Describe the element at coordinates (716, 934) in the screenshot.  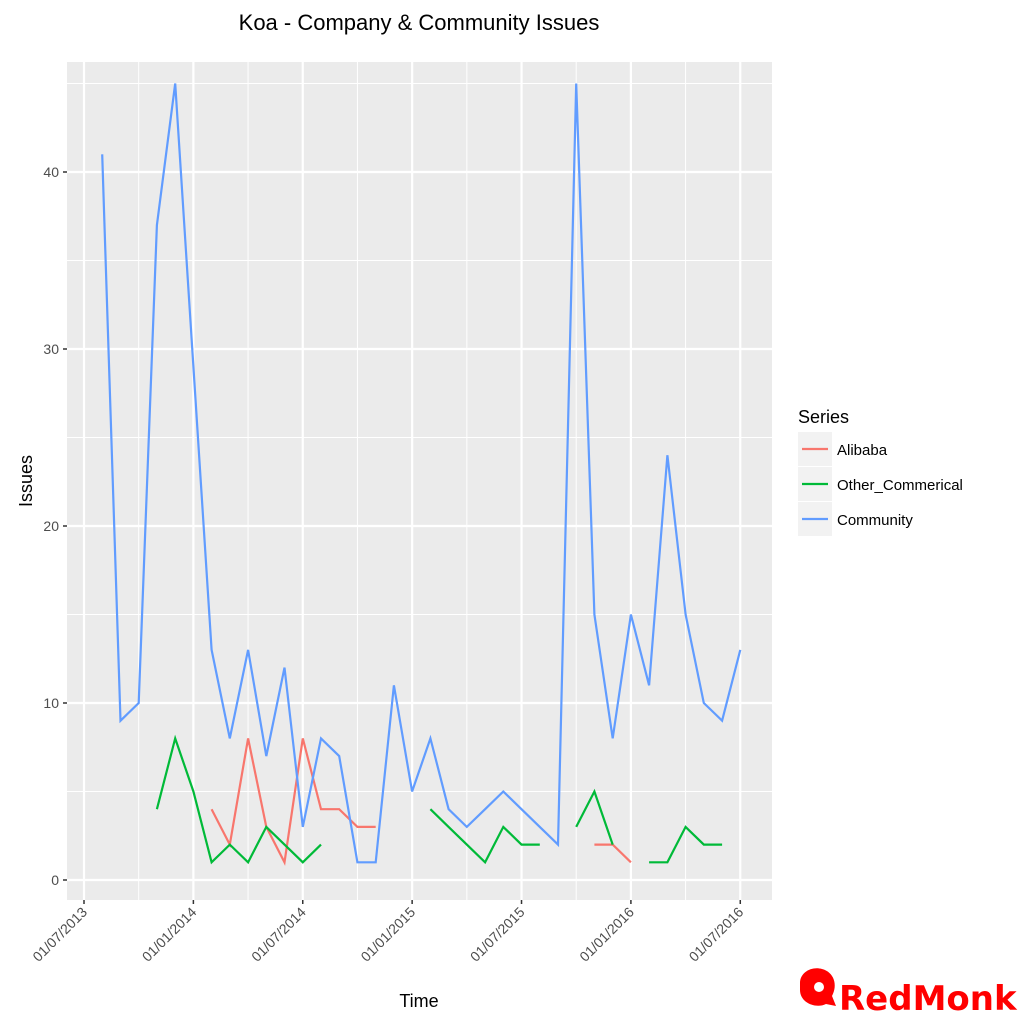
I see `x-tick-label: 01/07/2016` at that location.